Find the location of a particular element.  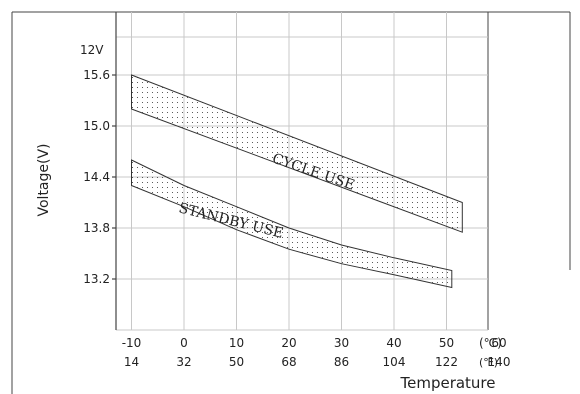

y-axis: 15.6 15.0 14.4 13.8 13.2 is located at coordinates (100, 171).